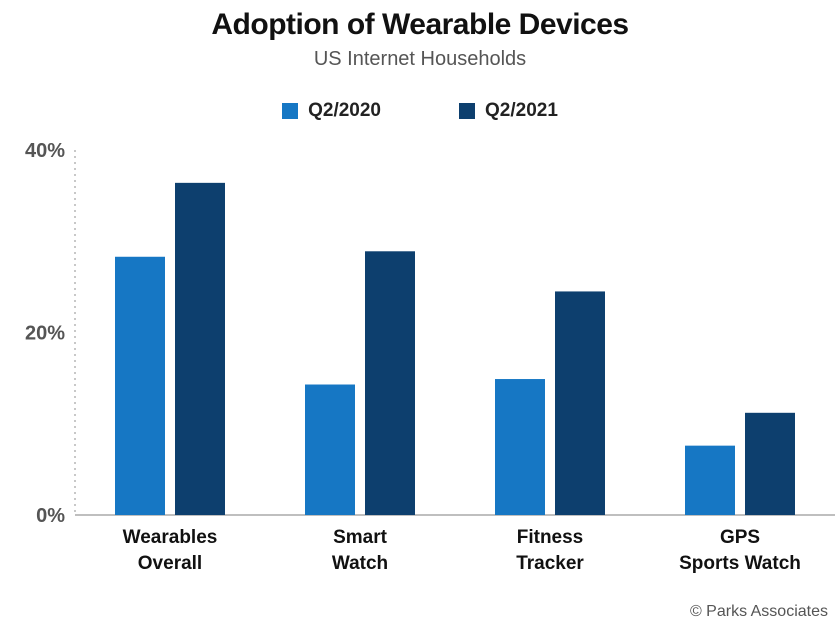  Describe the element at coordinates (758, 611) in the screenshot. I see `copyright-credit: © Parks Associates` at that location.